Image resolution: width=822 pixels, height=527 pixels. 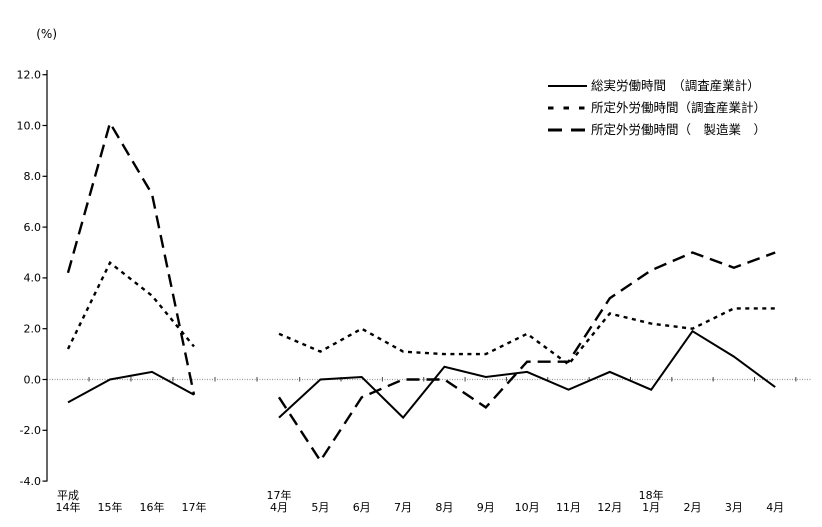 I want to click on x-tick-label-era: 平成, so click(x=68, y=495).